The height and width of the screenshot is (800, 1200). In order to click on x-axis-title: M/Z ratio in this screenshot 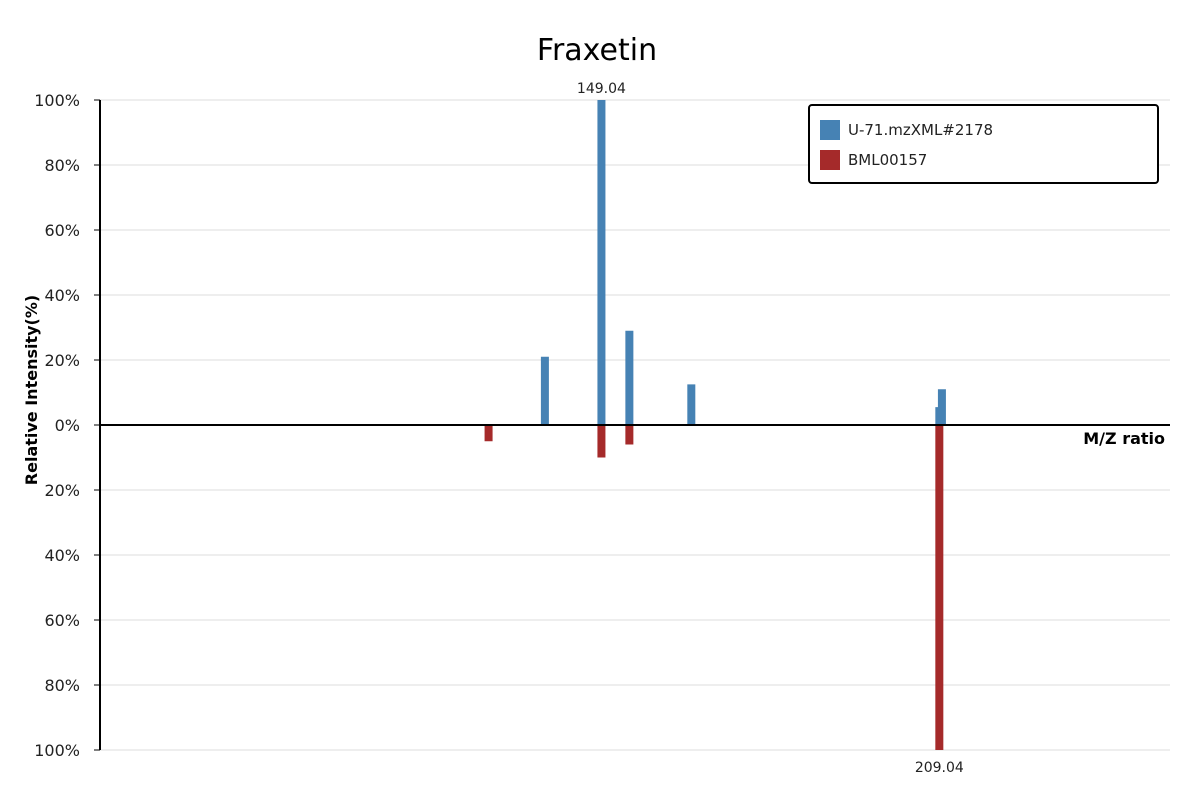, I will do `click(1124, 438)`.